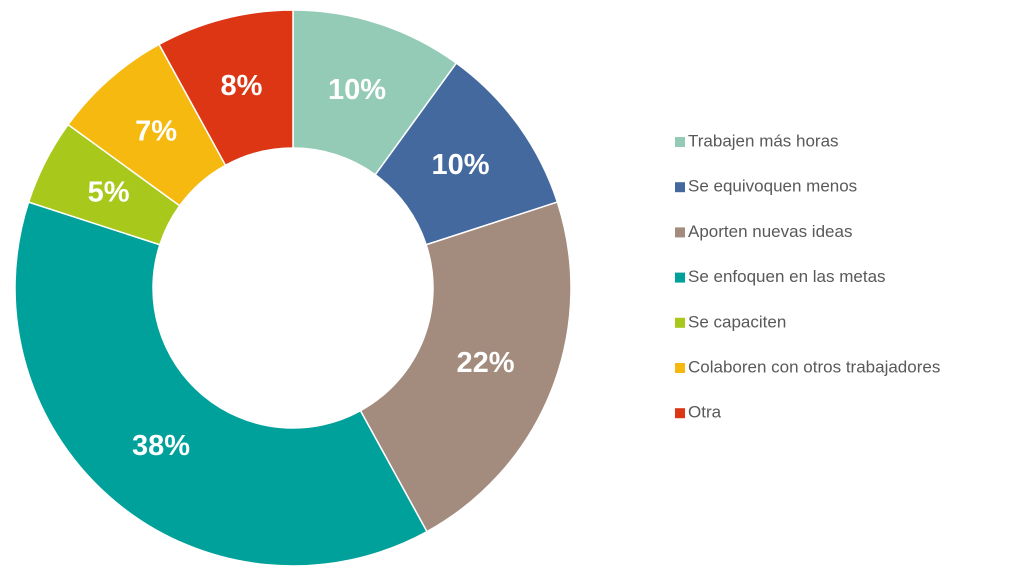 The width and height of the screenshot is (1009, 566). Describe the element at coordinates (770, 231) in the screenshot. I see `legend-label: Aporten nuevas ideas` at that location.